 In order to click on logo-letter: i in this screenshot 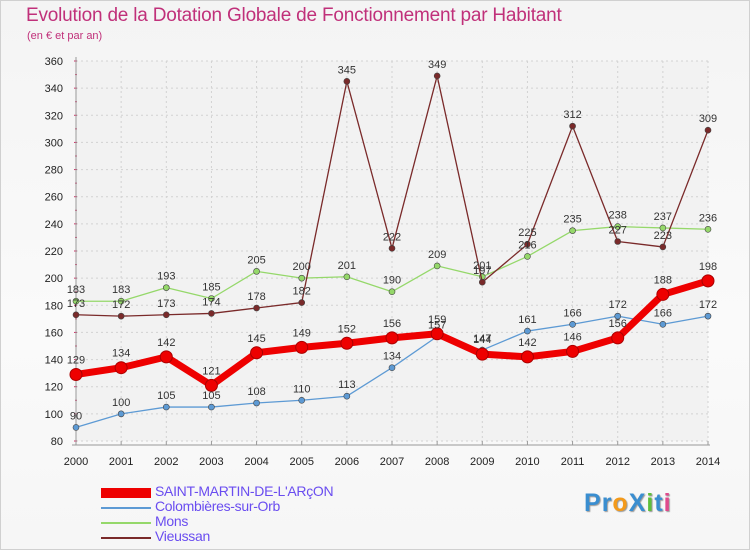, I will do `click(650, 503)`.